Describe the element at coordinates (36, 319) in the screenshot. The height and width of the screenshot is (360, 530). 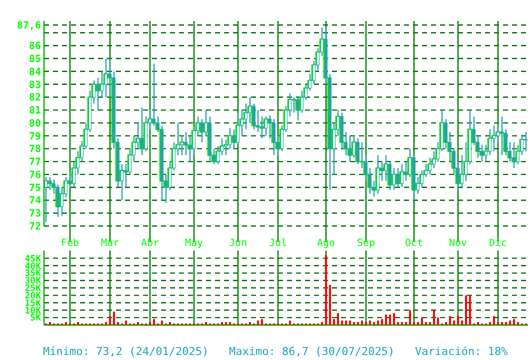
I see `y-tick-label: 5K` at that location.